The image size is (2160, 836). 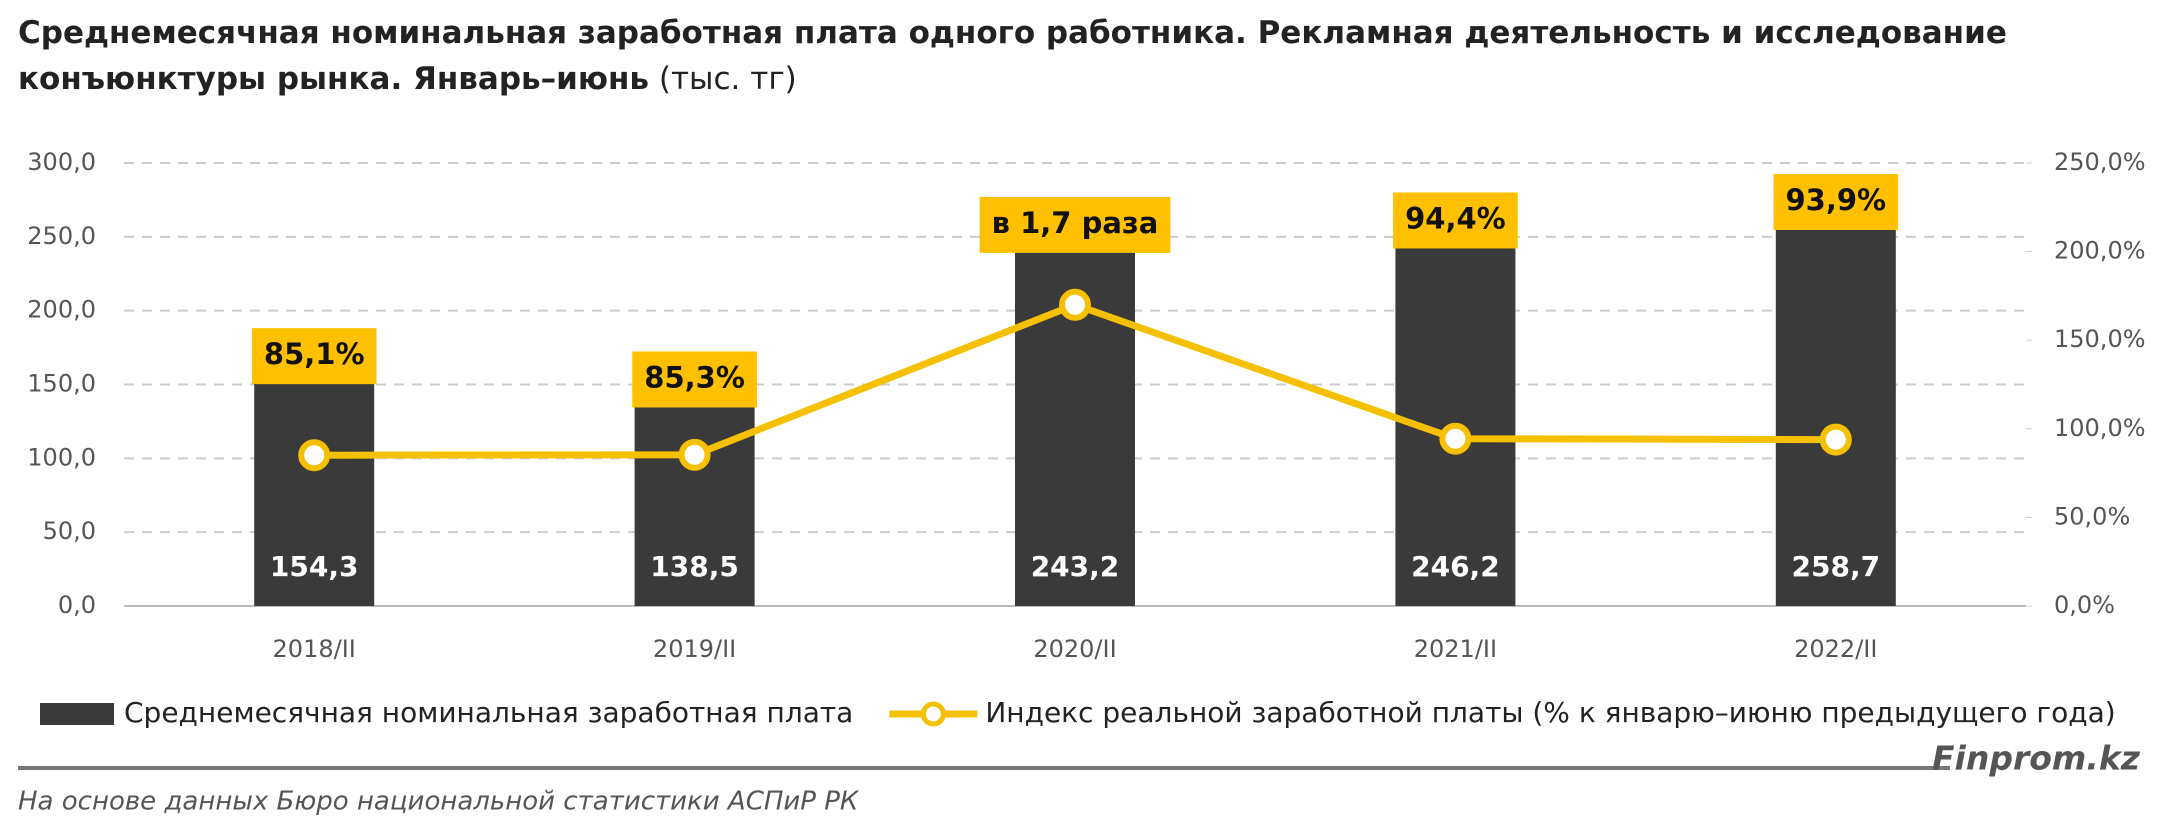 What do you see at coordinates (727, 79) in the screenshot?
I see `title-unit: (тыс. тг)` at bounding box center [727, 79].